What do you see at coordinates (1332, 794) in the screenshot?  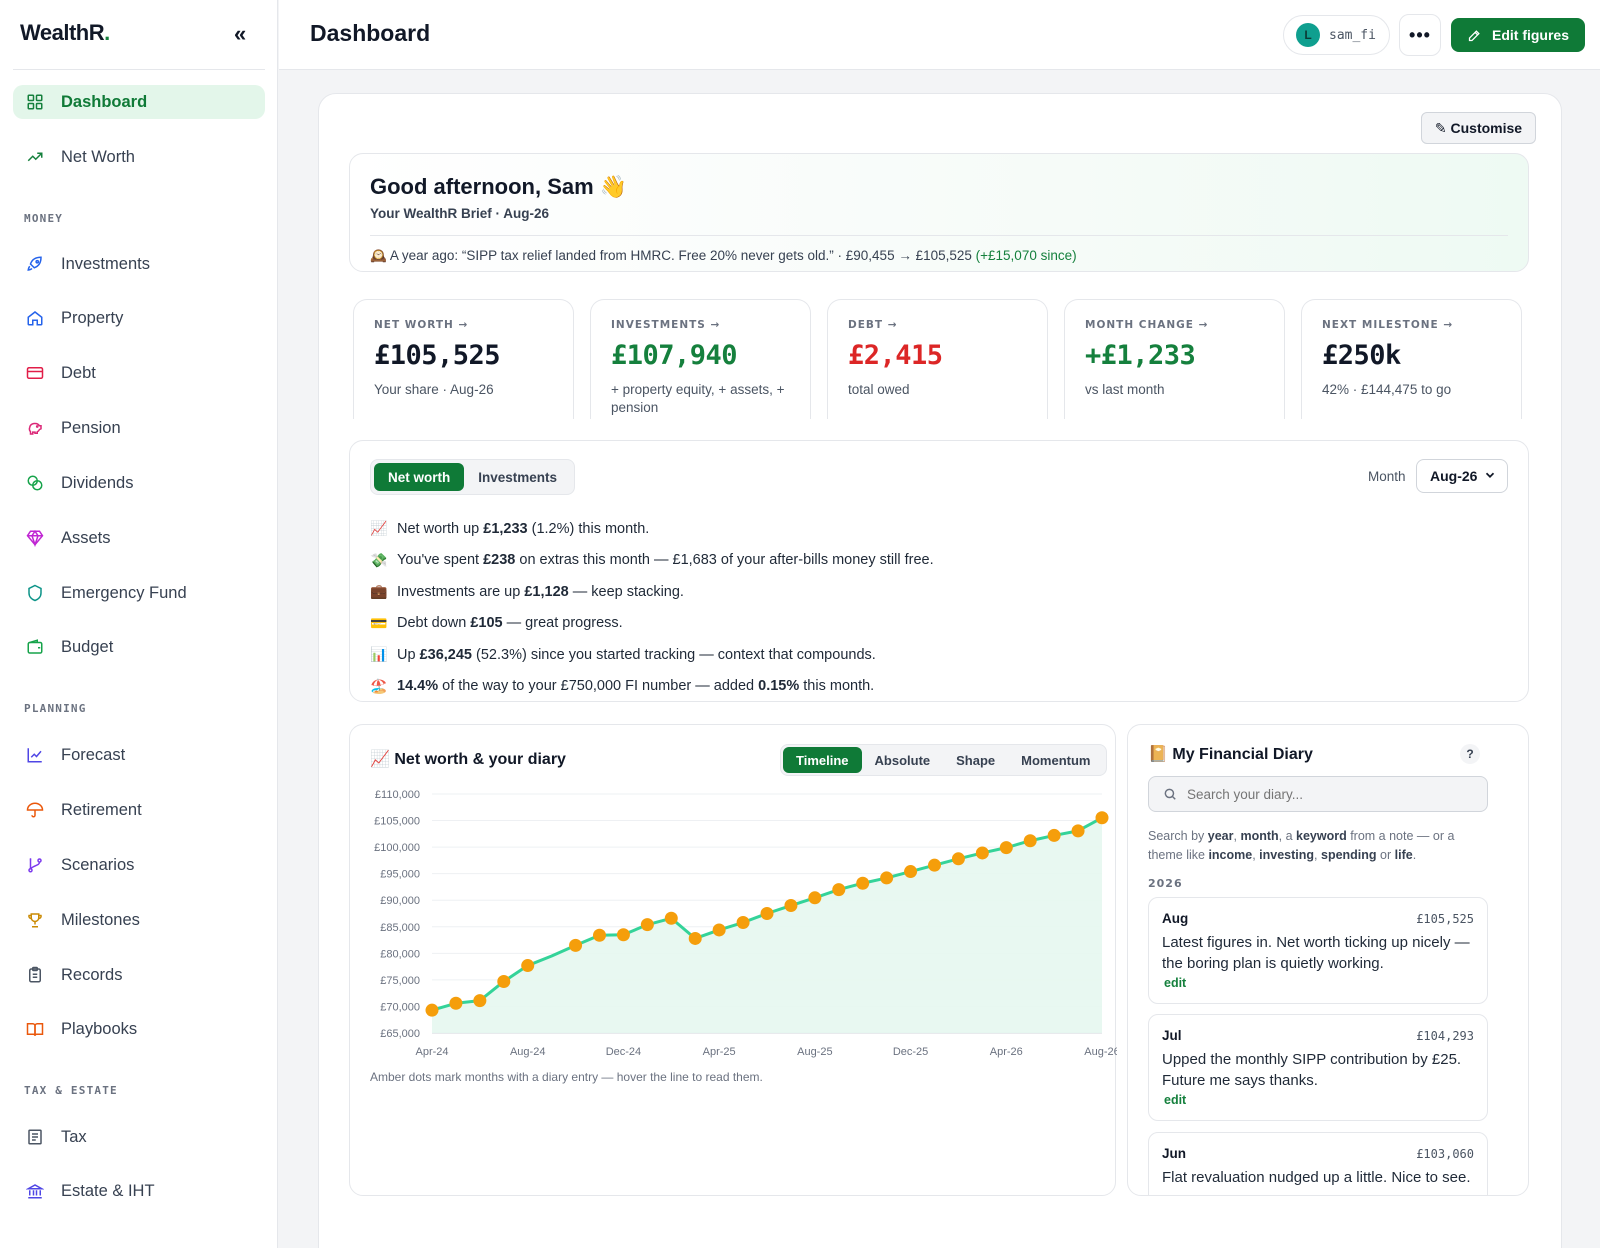 I see `diary-search-input` at bounding box center [1332, 794].